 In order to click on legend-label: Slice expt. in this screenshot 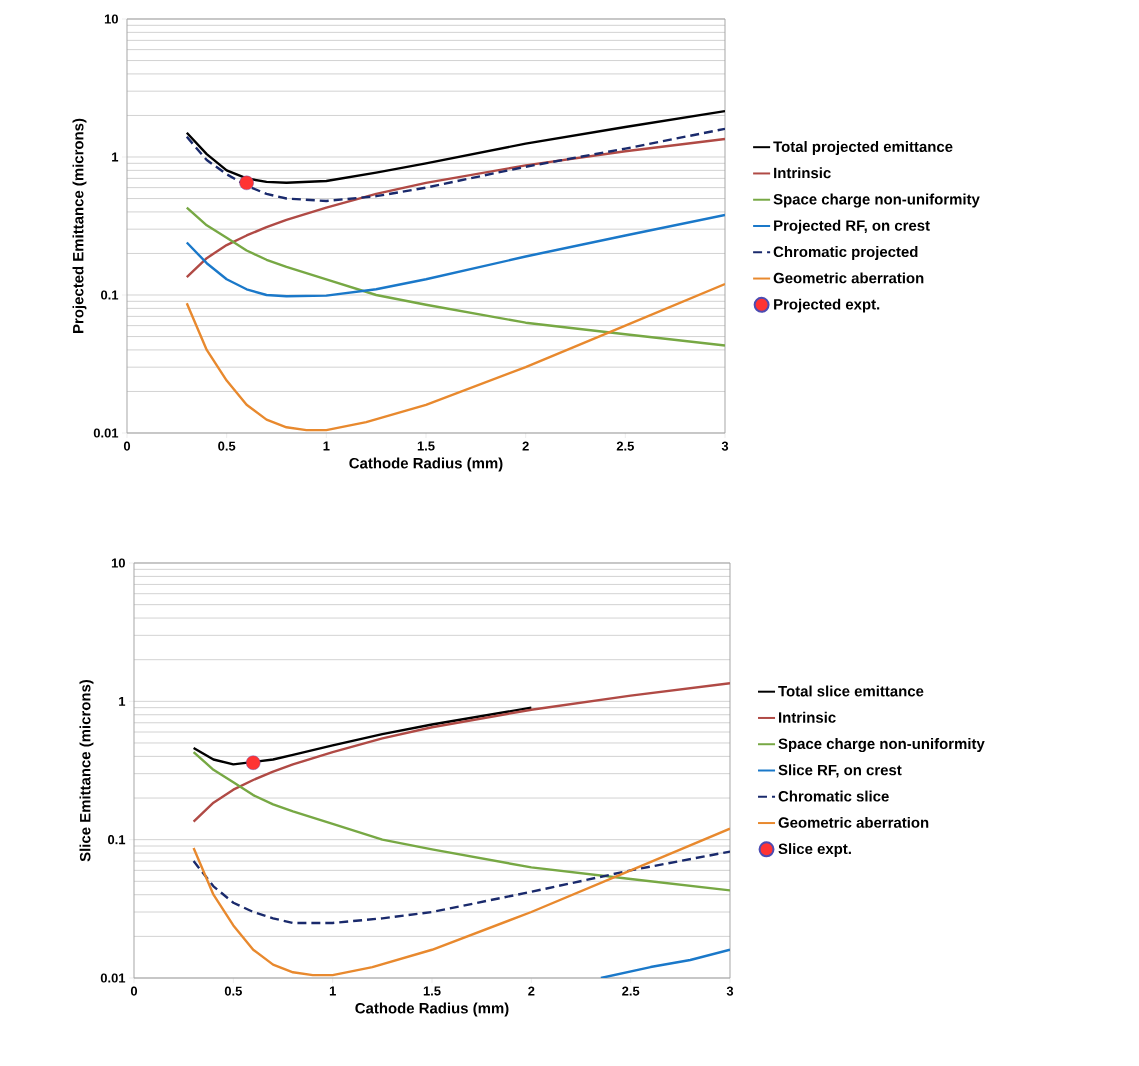, I will do `click(814, 850)`.